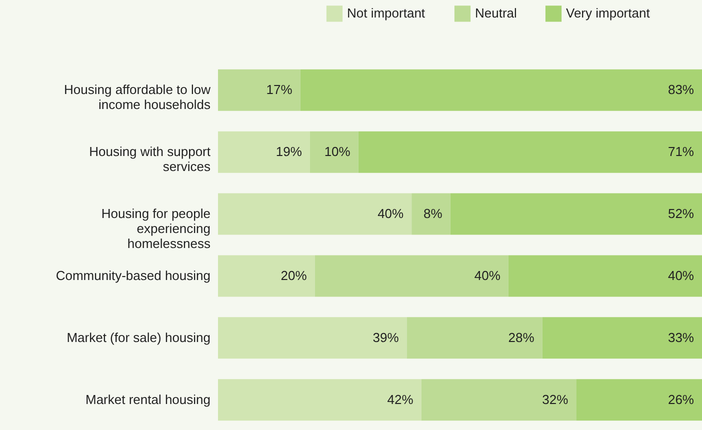 This screenshot has height=430, width=702. What do you see at coordinates (608, 13) in the screenshot?
I see `legend-label: Very important` at bounding box center [608, 13].